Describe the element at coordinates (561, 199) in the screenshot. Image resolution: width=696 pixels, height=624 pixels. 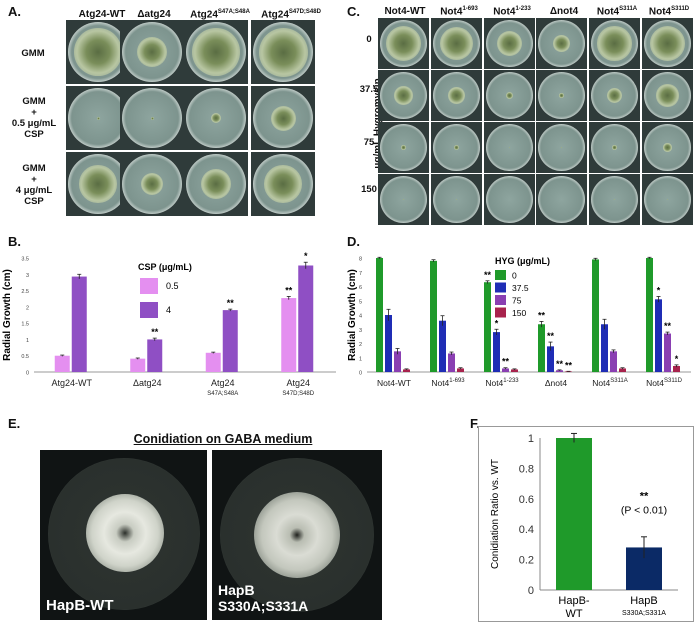
I see `plate-c-r4-c4` at that location.